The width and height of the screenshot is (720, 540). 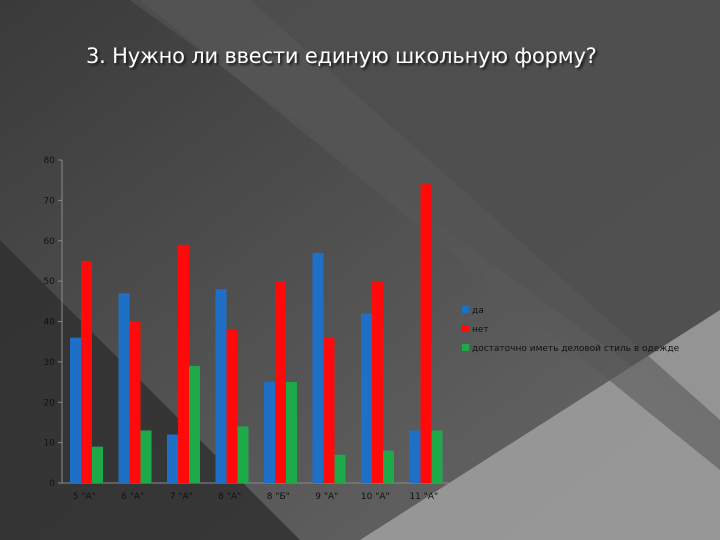 I want to click on x-tick-label: 11 "А", so click(x=423, y=497).